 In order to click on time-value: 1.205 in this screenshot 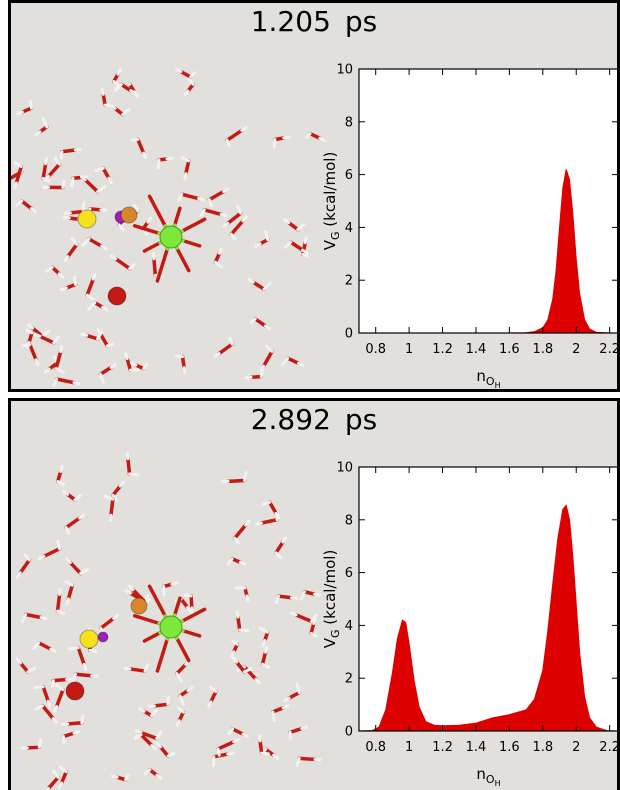, I will do `click(290, 21)`.